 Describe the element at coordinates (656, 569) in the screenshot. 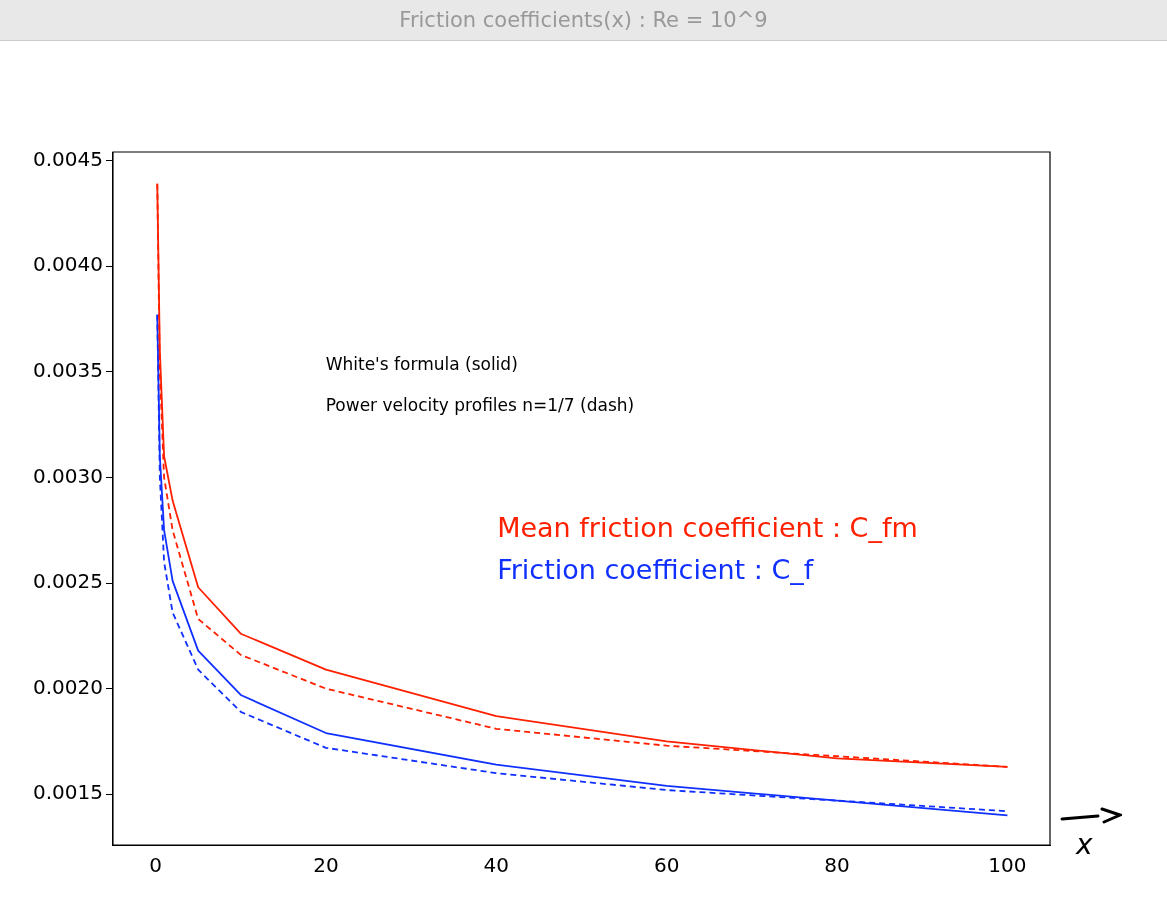

I see `text: Friction coefficient : C_f` at that location.